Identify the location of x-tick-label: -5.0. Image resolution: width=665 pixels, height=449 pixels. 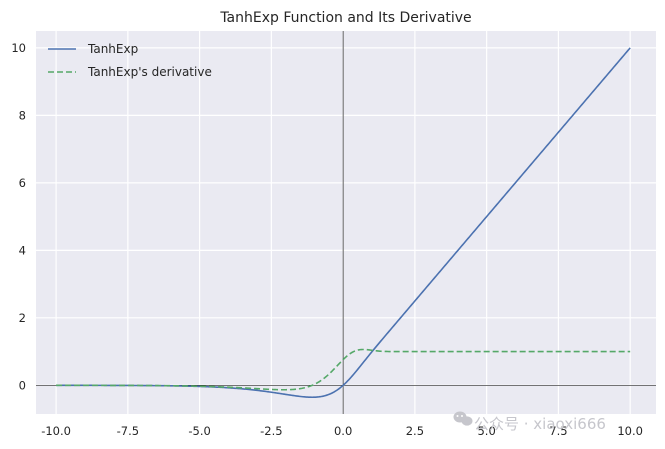
(199, 431).